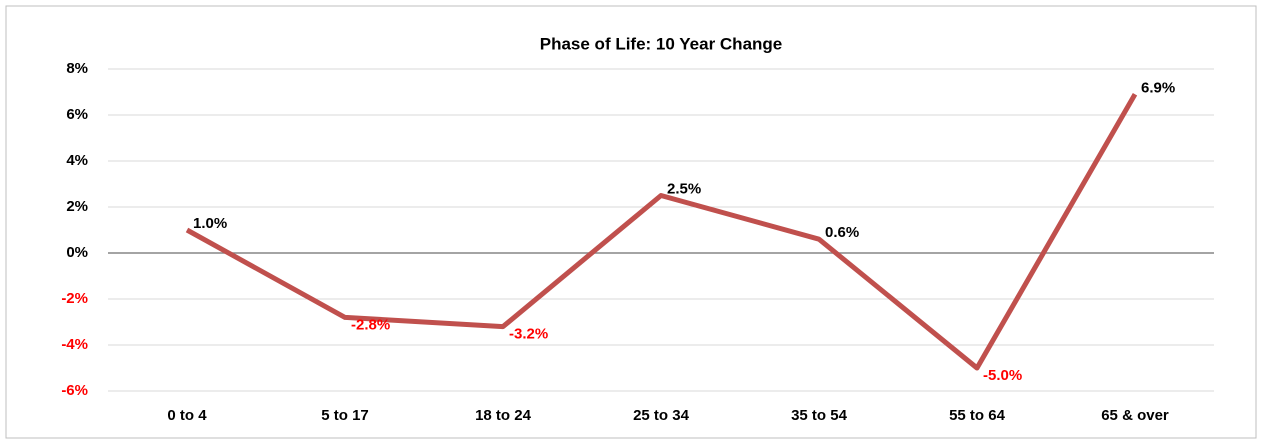  I want to click on x-tick-label: 0 to 4, so click(187, 415).